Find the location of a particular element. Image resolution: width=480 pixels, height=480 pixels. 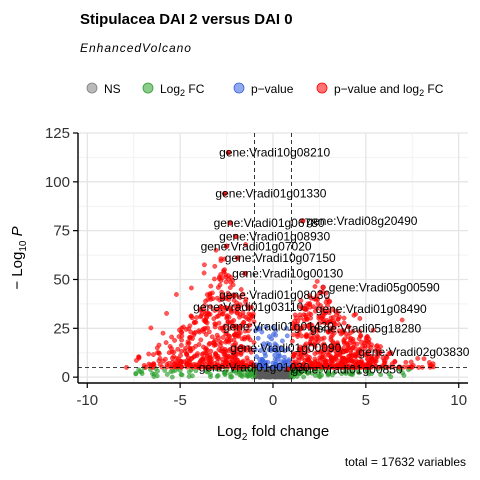

chart-title: Stipulacea DAI 2 versus DAI 0 is located at coordinates (186, 19).